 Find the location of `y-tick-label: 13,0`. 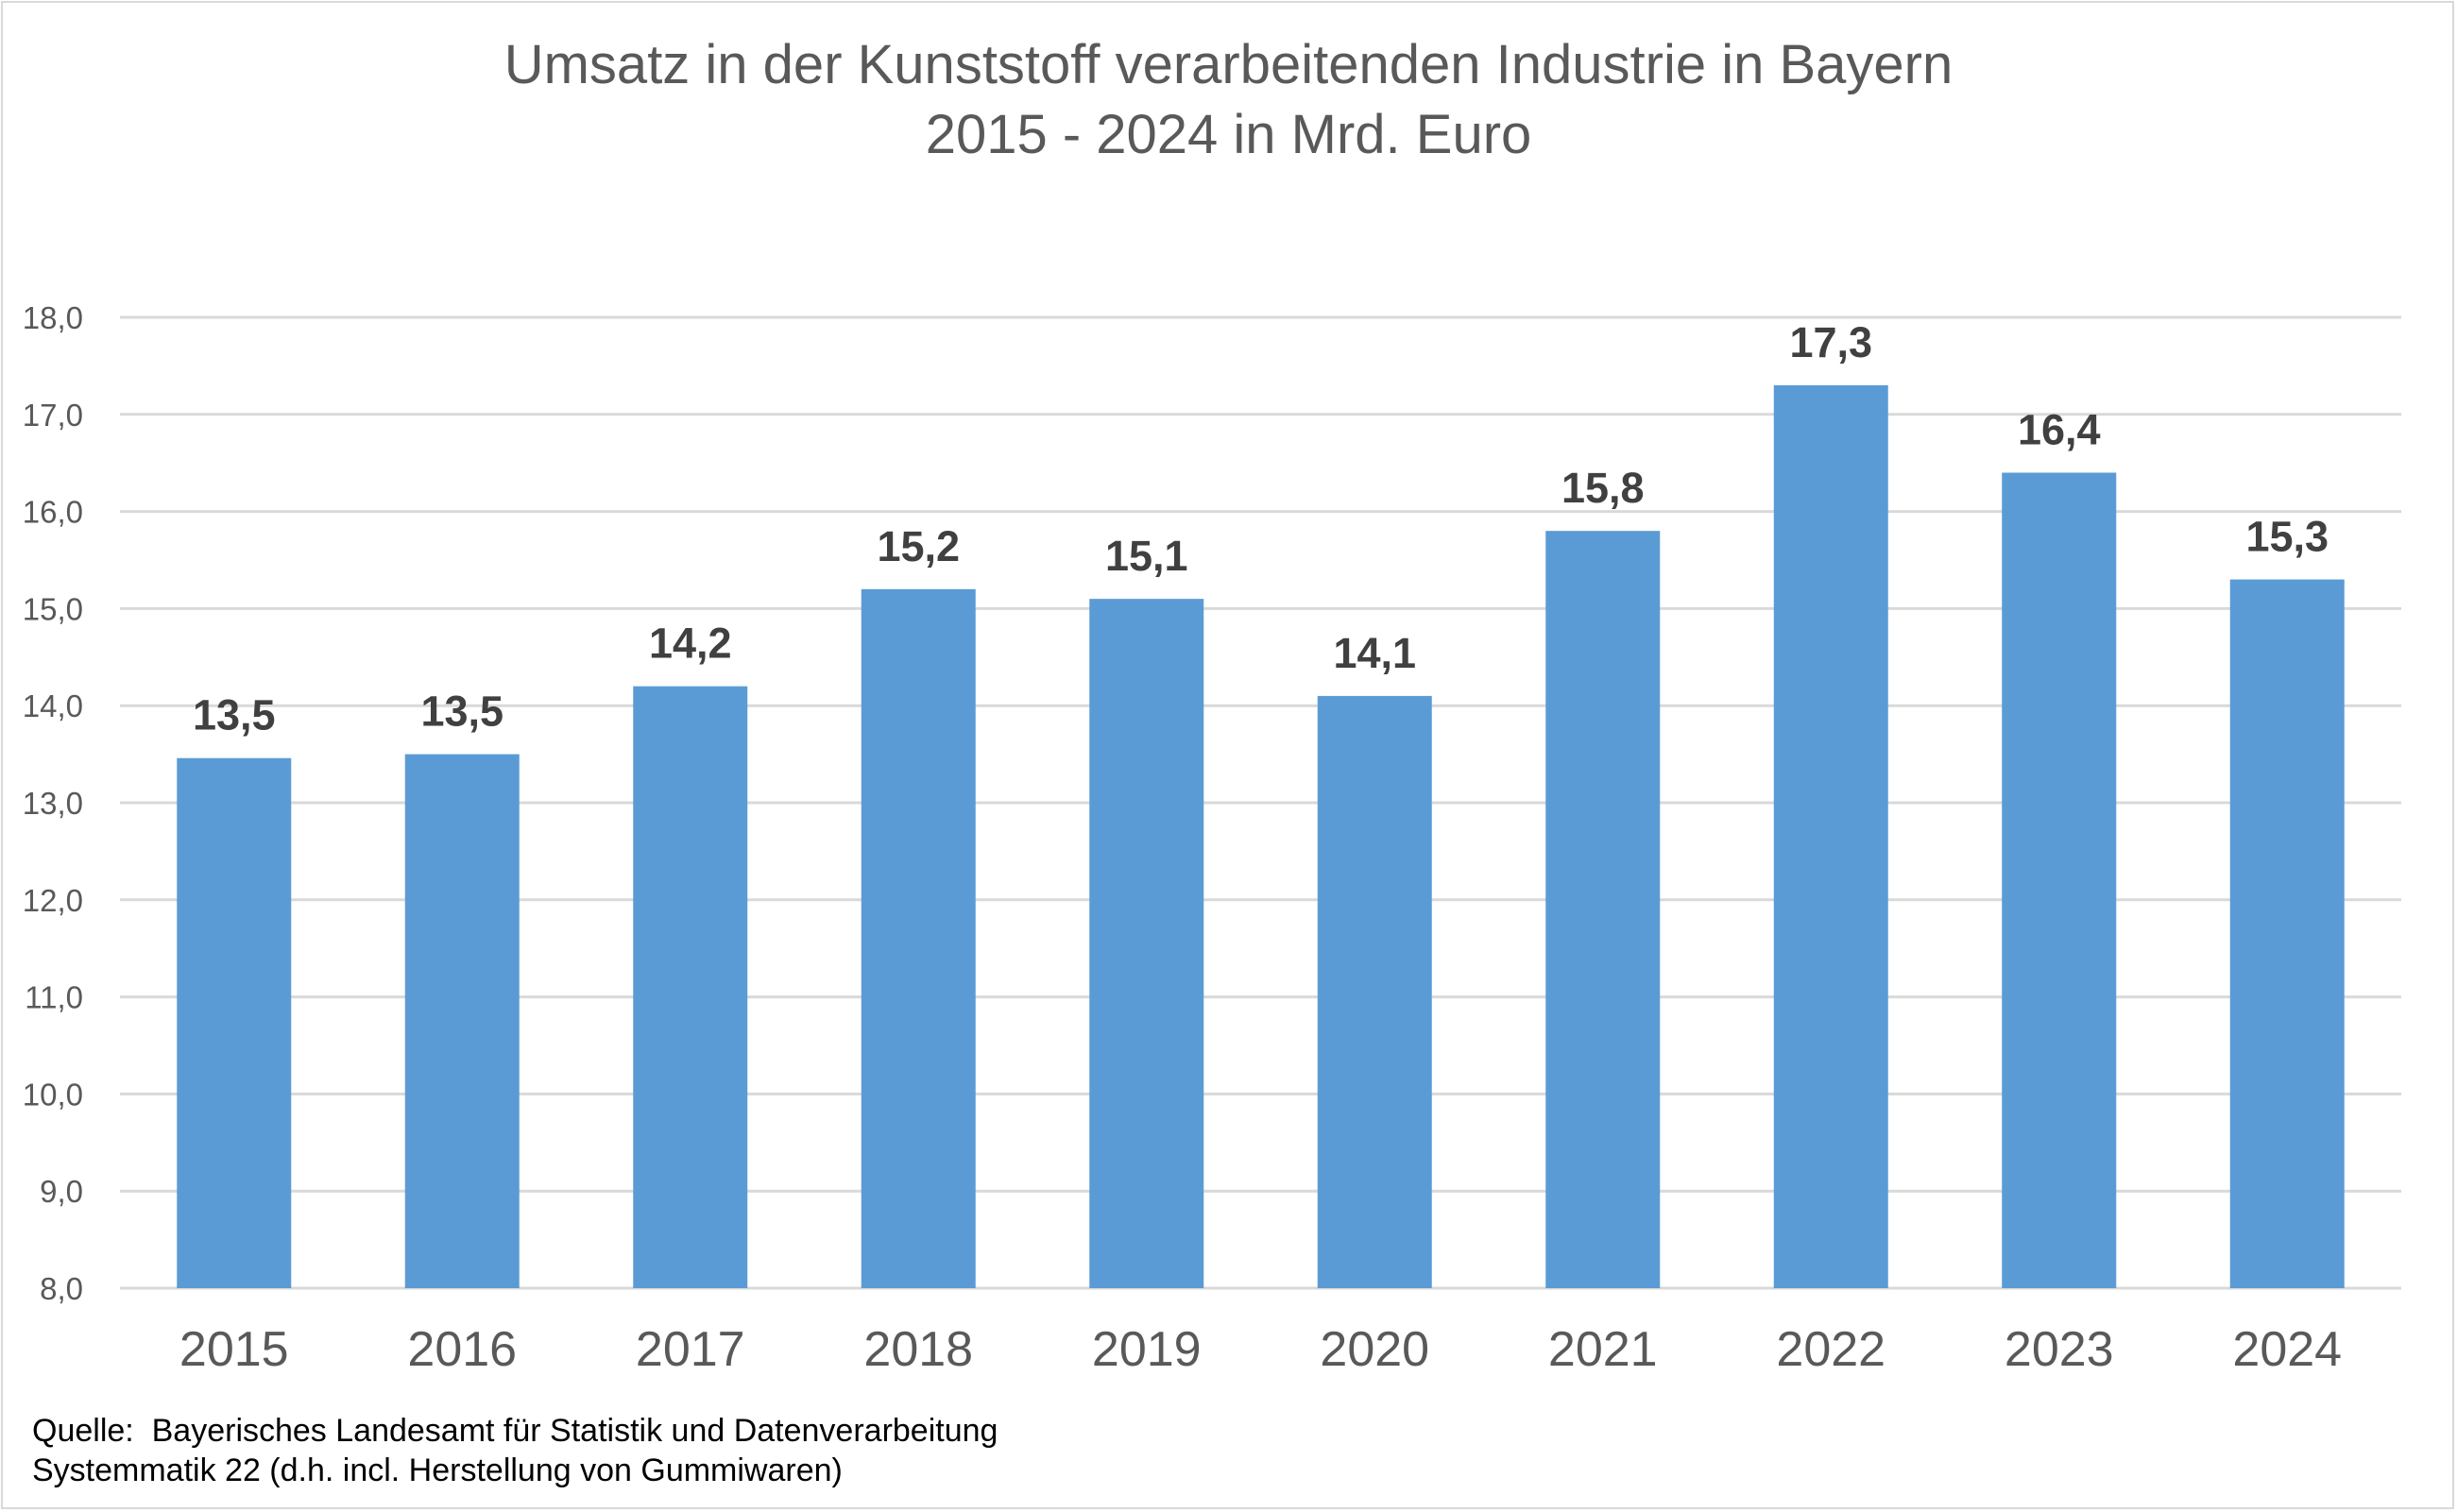

y-tick-label: 13,0 is located at coordinates (53, 803).